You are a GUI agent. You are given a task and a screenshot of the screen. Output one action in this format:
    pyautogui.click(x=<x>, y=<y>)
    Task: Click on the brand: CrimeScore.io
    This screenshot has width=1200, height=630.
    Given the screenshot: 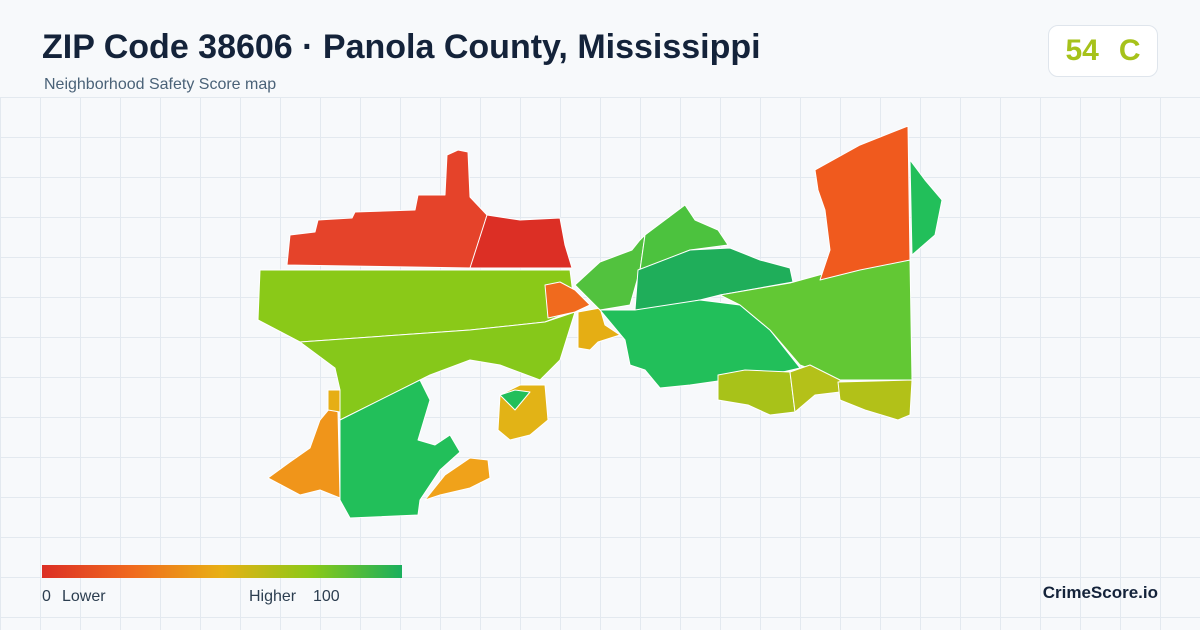 What is the action you would take?
    pyautogui.click(x=1100, y=592)
    